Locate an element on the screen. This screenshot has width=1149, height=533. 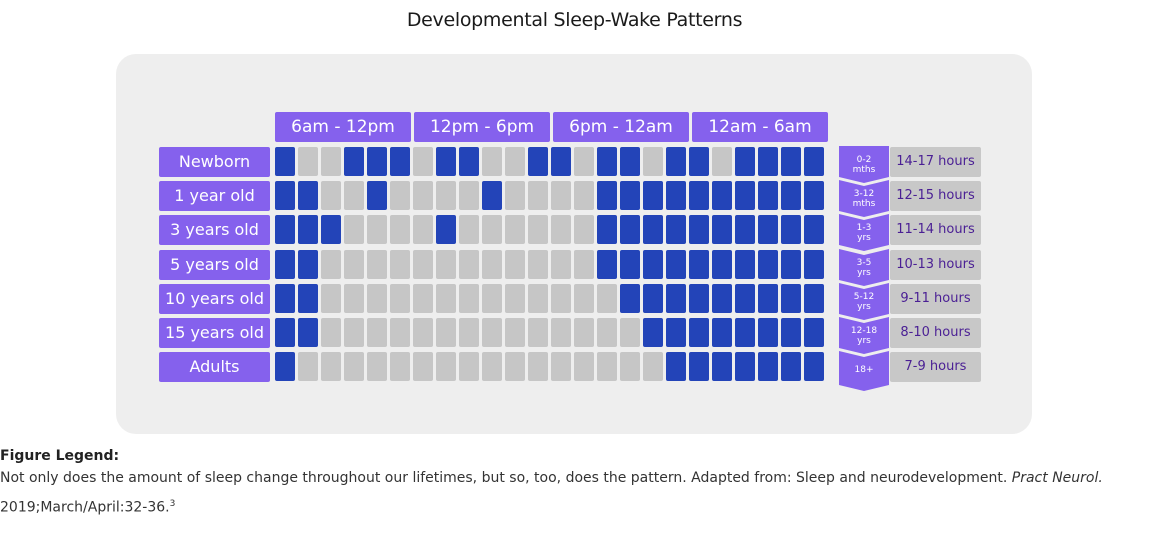
row-label: 3 years old is located at coordinates (214, 230).